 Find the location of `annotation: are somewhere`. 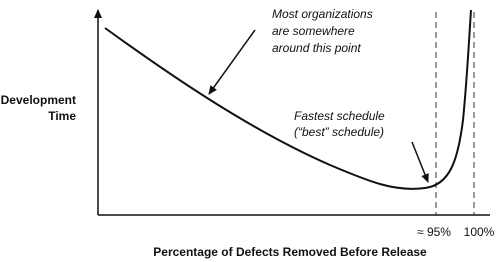

annotation: are somewhere is located at coordinates (313, 31).